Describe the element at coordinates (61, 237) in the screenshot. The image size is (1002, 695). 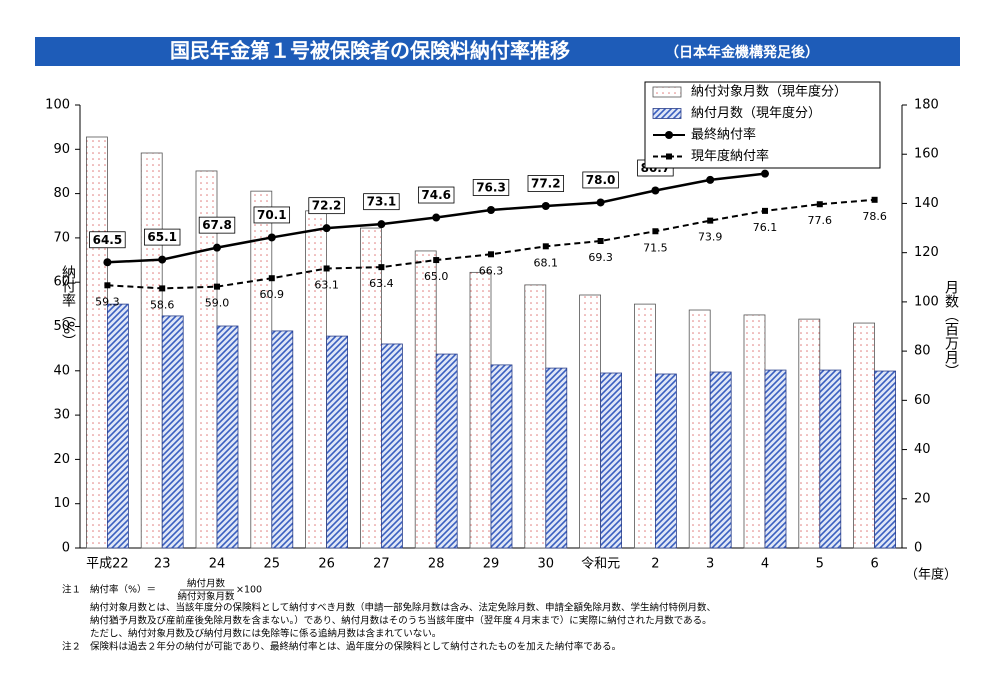
I see `y-tick-label: 70` at that location.